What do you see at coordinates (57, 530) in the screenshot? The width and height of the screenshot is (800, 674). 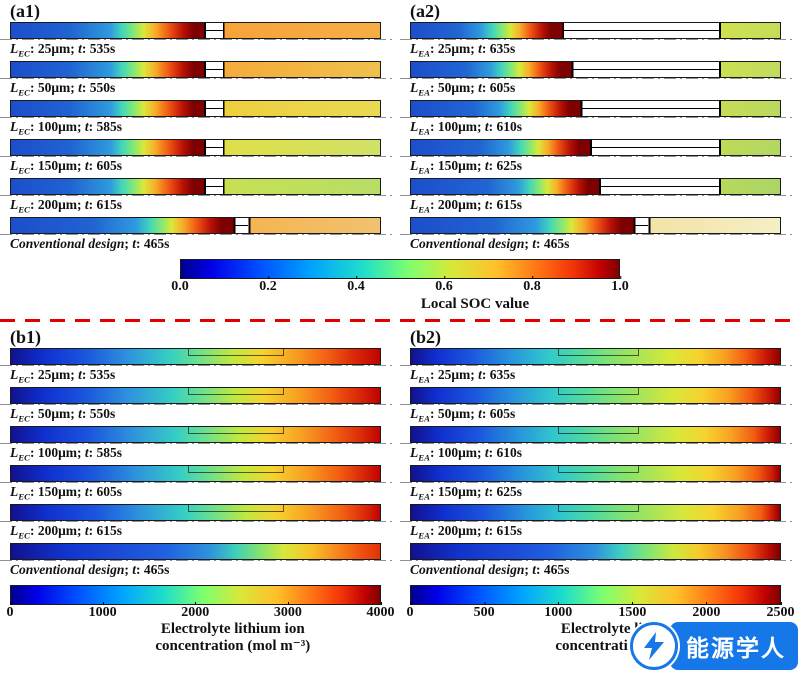 I see `label-value: : 200μm;` at bounding box center [57, 530].